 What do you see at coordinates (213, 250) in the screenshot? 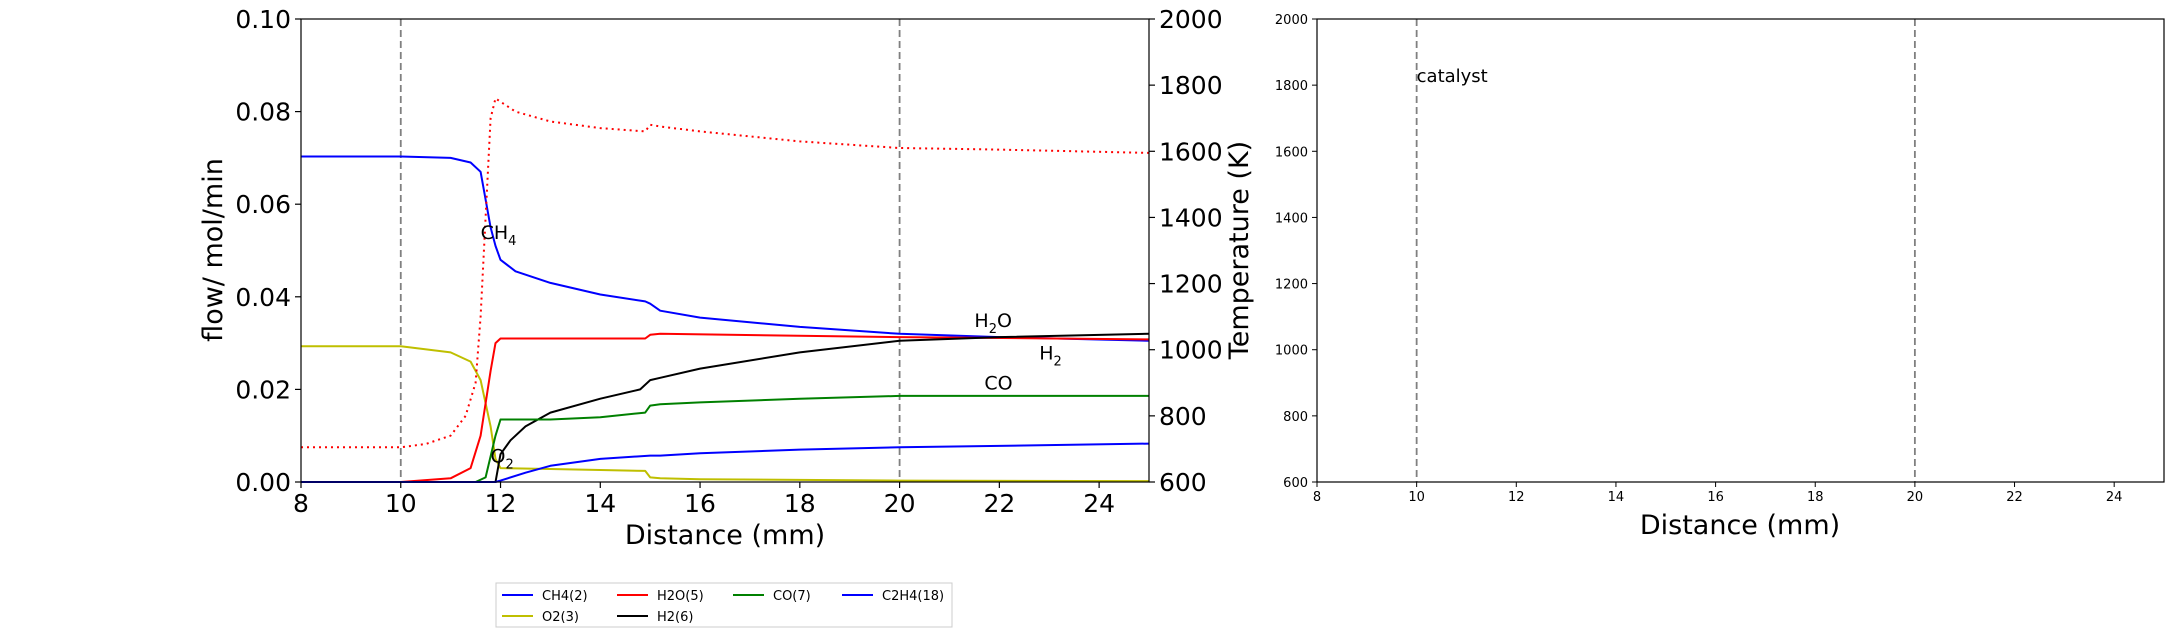
I see `left-y-axis-label: flow/ mol/min` at bounding box center [213, 250].